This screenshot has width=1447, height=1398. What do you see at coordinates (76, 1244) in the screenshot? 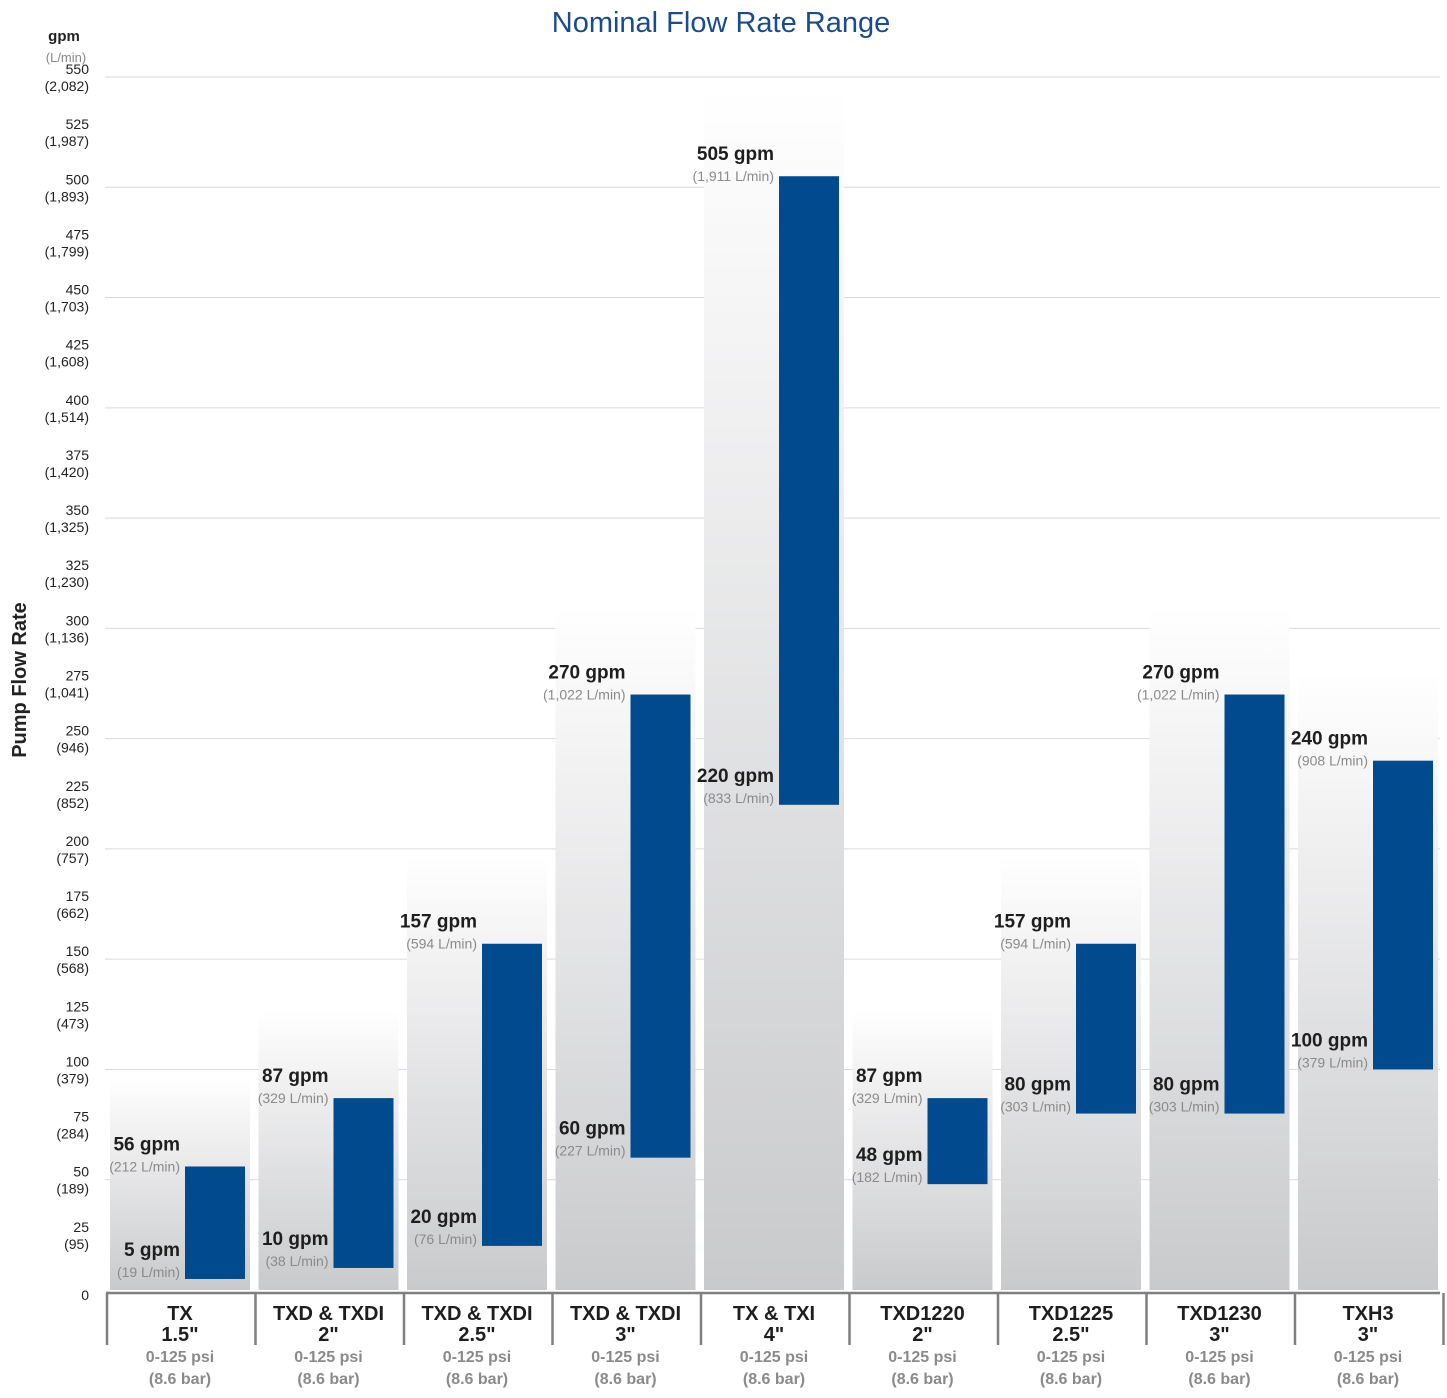
I see `y-tick-sublabel: (95)` at bounding box center [76, 1244].